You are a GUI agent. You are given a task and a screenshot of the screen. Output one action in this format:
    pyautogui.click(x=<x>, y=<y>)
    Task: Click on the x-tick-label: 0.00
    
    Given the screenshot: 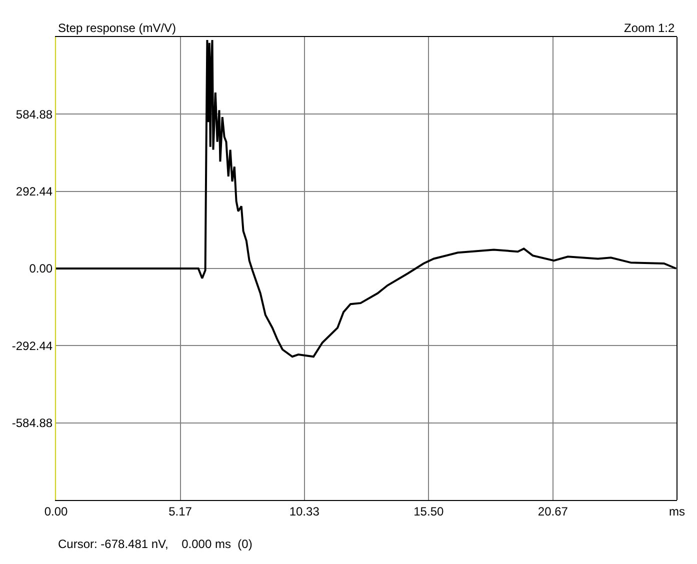 What is the action you would take?
    pyautogui.click(x=56, y=511)
    